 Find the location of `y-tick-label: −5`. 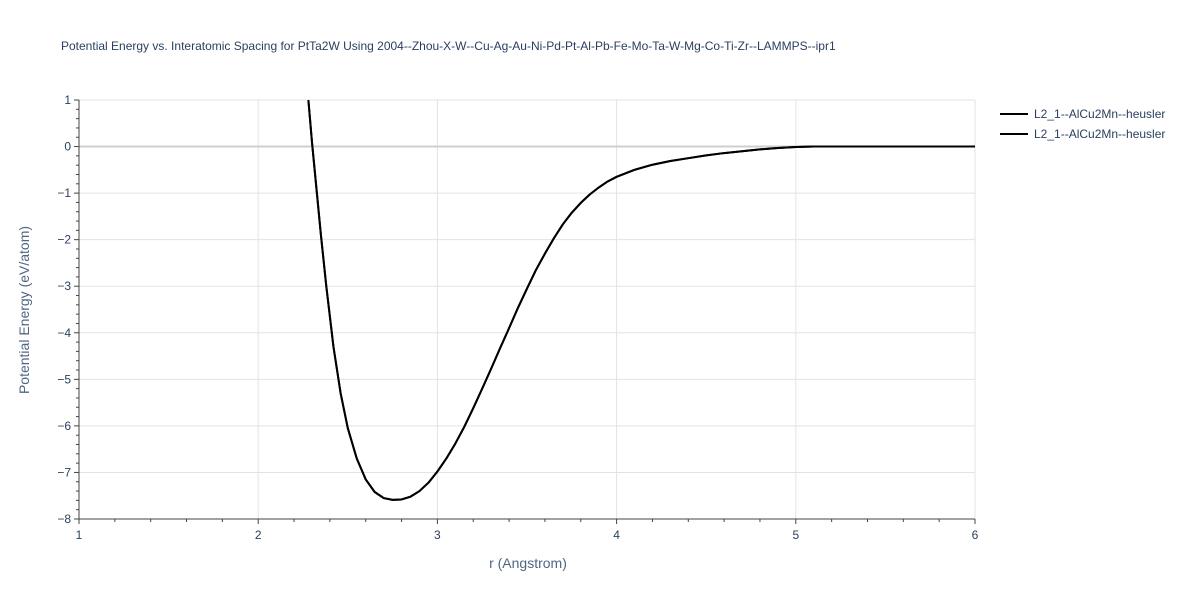

y-tick-label: −5 is located at coordinates (64, 379).